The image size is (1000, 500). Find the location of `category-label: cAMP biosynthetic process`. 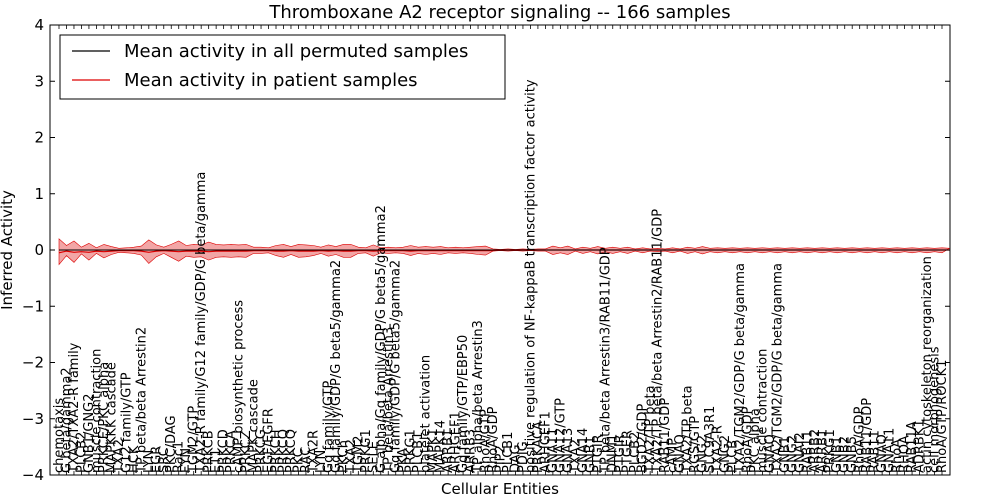

category-label: cAMP biosynthetic process is located at coordinates (239, 386).